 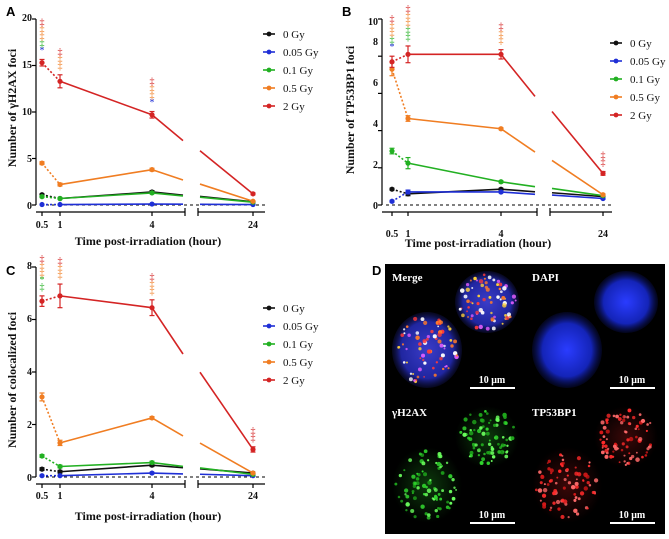 What do you see at coordinates (148, 241) in the screenshot?
I see `x-axis-label-a: Time post-irradiation (hour)` at bounding box center [148, 241].